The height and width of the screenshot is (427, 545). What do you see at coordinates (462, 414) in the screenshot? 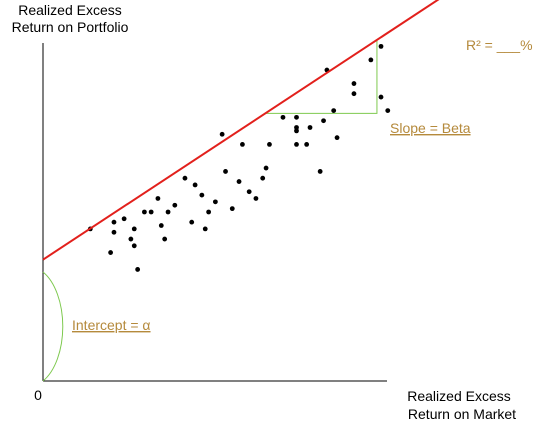
I see `x-axis-label-line-2: Return on Market` at bounding box center [462, 414].